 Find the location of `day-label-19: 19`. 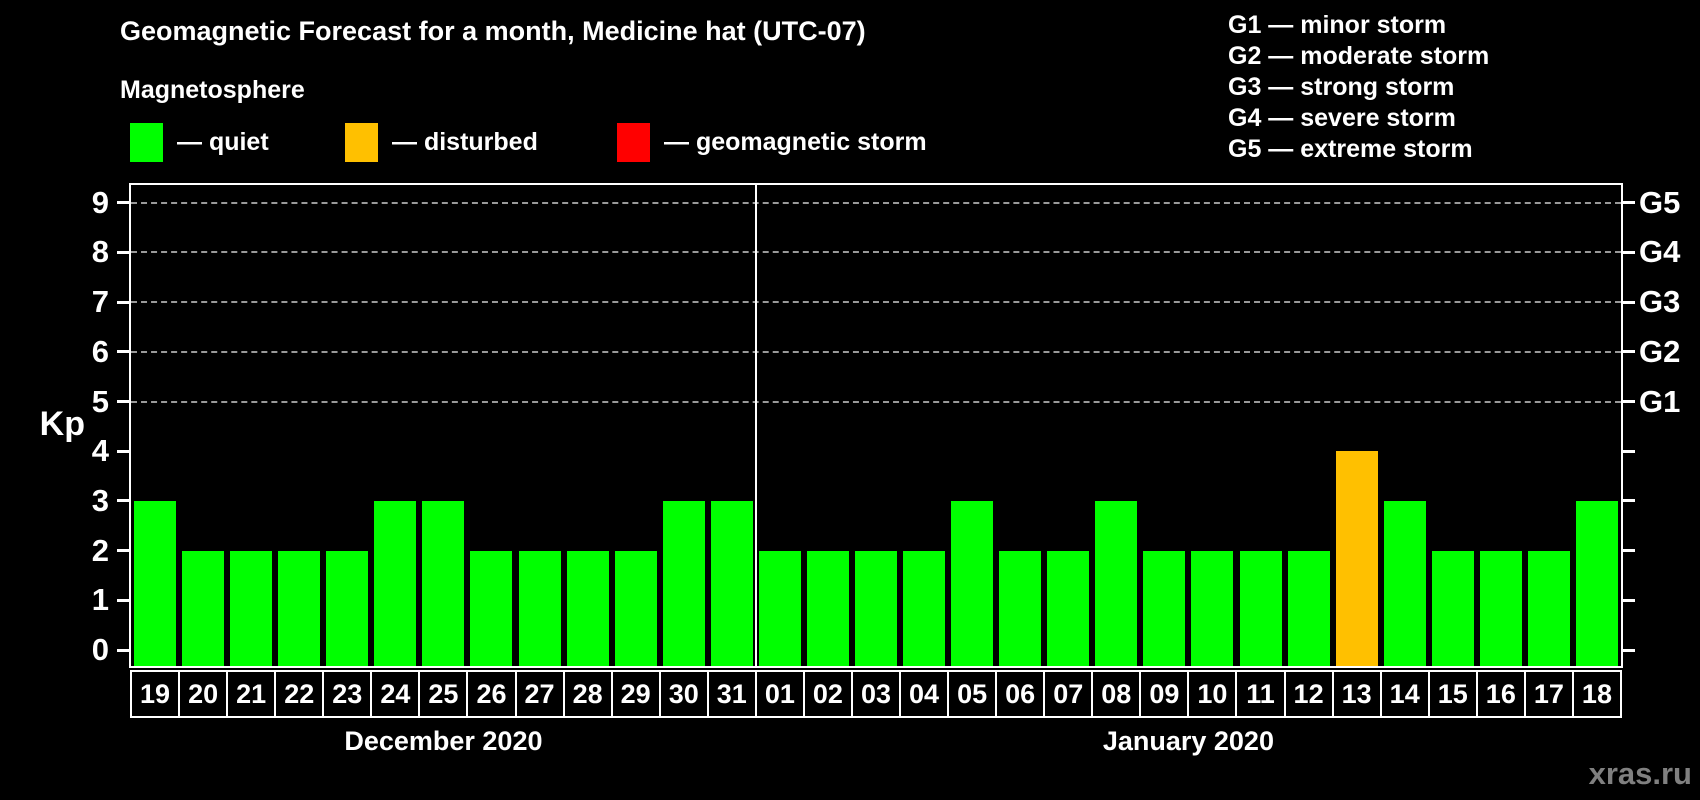

day-label-19: 19 is located at coordinates (155, 694).